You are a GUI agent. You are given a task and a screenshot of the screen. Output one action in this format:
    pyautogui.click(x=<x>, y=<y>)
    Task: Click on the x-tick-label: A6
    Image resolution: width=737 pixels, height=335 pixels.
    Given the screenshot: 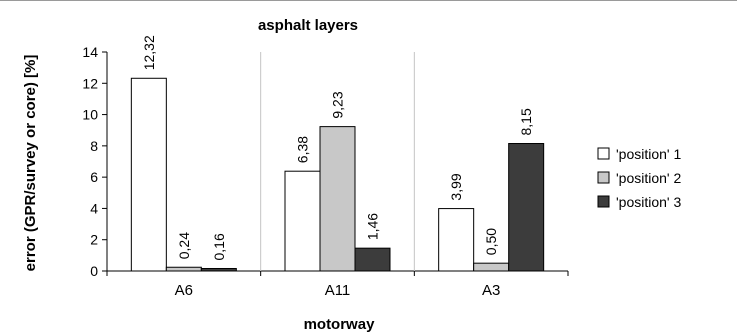 What is the action you would take?
    pyautogui.click(x=184, y=290)
    